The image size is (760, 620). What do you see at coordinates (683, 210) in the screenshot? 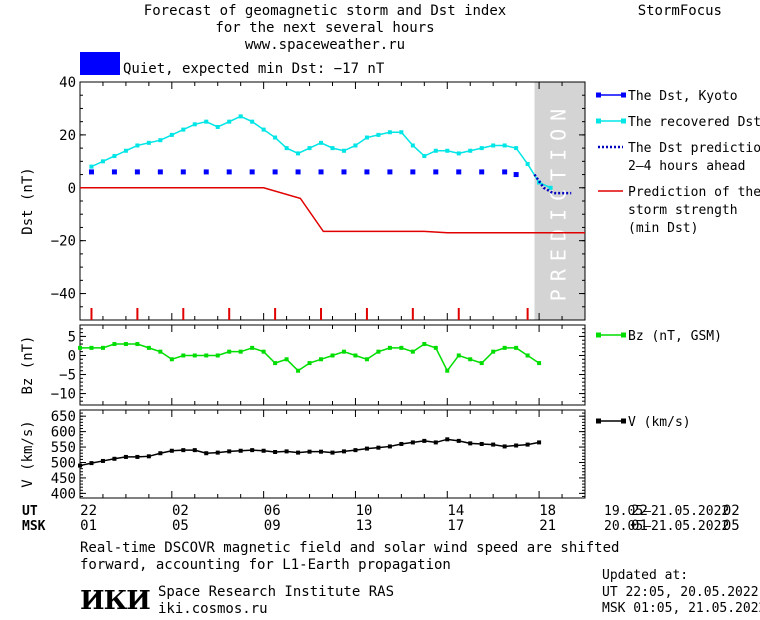
I see `legend-label: storm strength` at bounding box center [683, 210].